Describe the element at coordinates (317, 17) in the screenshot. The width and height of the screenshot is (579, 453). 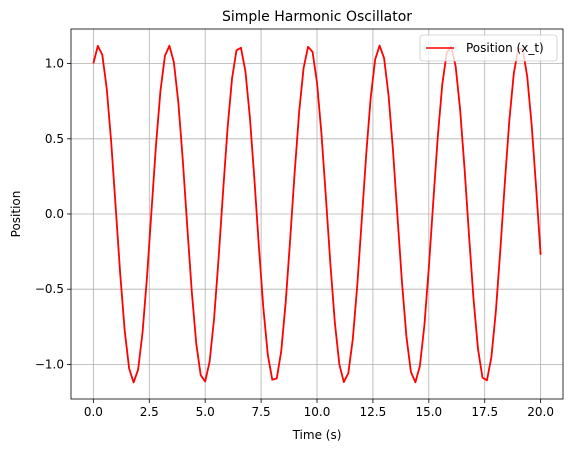
I see `chart-title: Simple Harmonic Oscillator` at that location.